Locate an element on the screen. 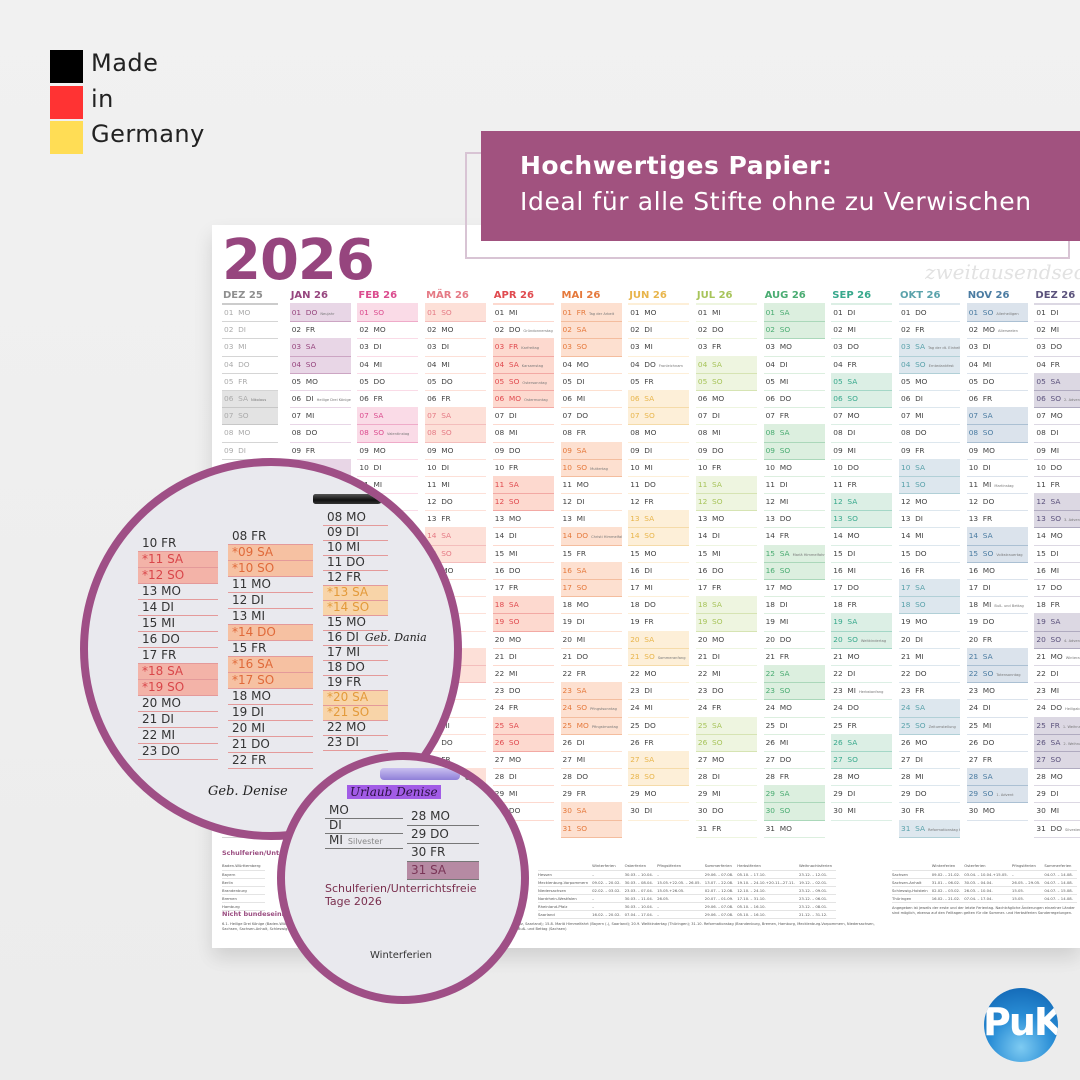 This screenshot has width=1080, height=1080. calendar-day: 07 DO is located at coordinates (591, 417).